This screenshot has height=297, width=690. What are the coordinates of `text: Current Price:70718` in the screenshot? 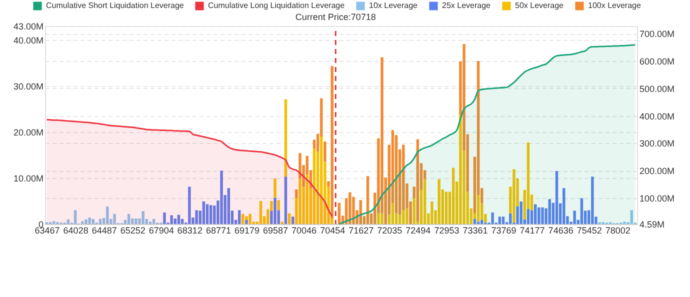 It's located at (335, 17).